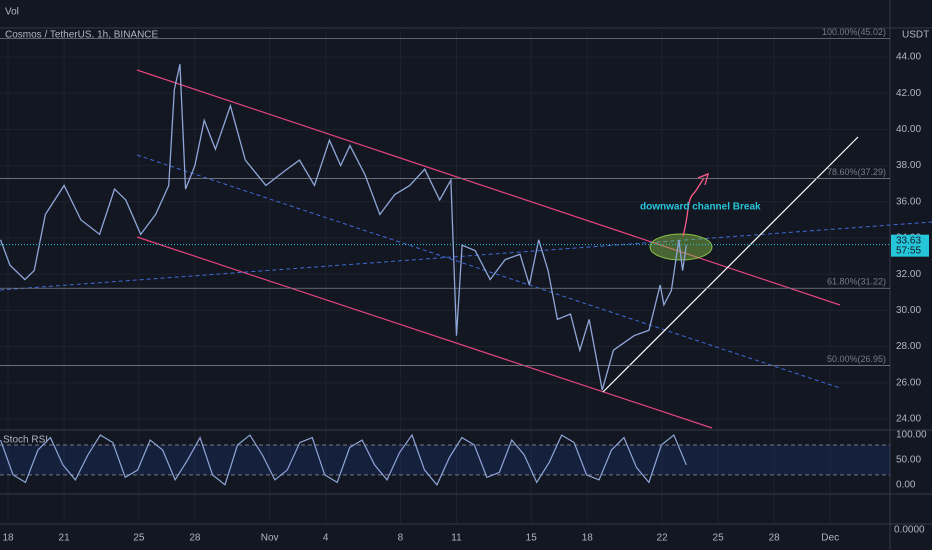  What do you see at coordinates (908, 346) in the screenshot?
I see `y-tick-label: 28.00` at bounding box center [908, 346].